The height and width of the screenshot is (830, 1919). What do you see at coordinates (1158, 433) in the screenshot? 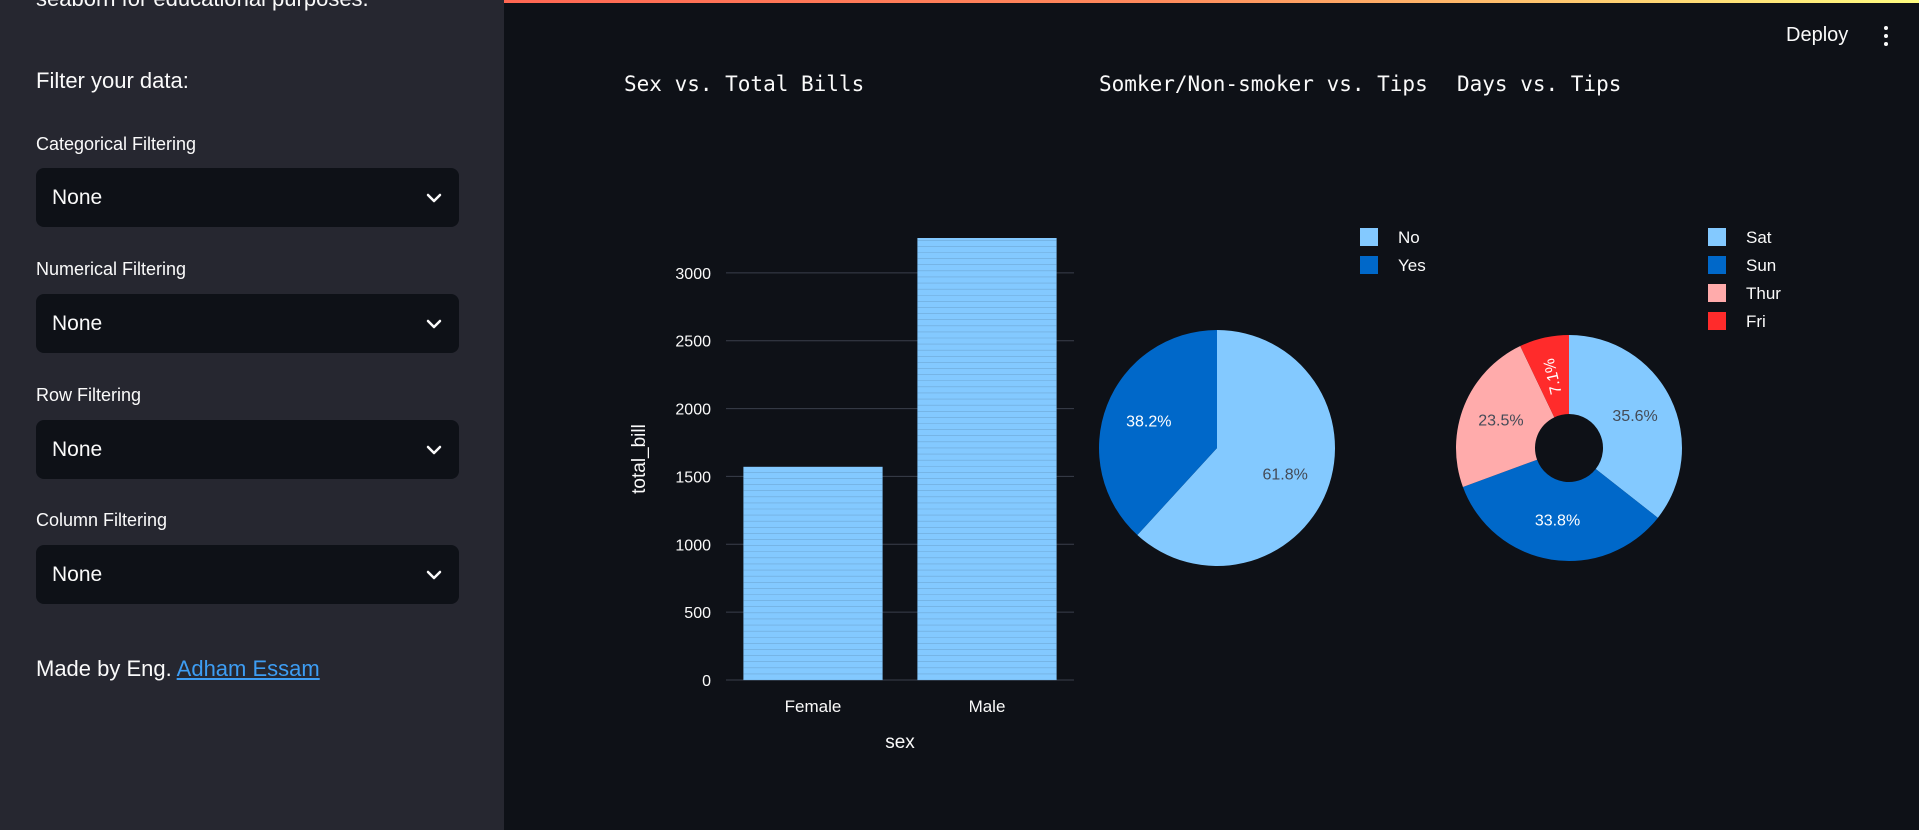
I see `pie-slice-yes` at bounding box center [1158, 433].